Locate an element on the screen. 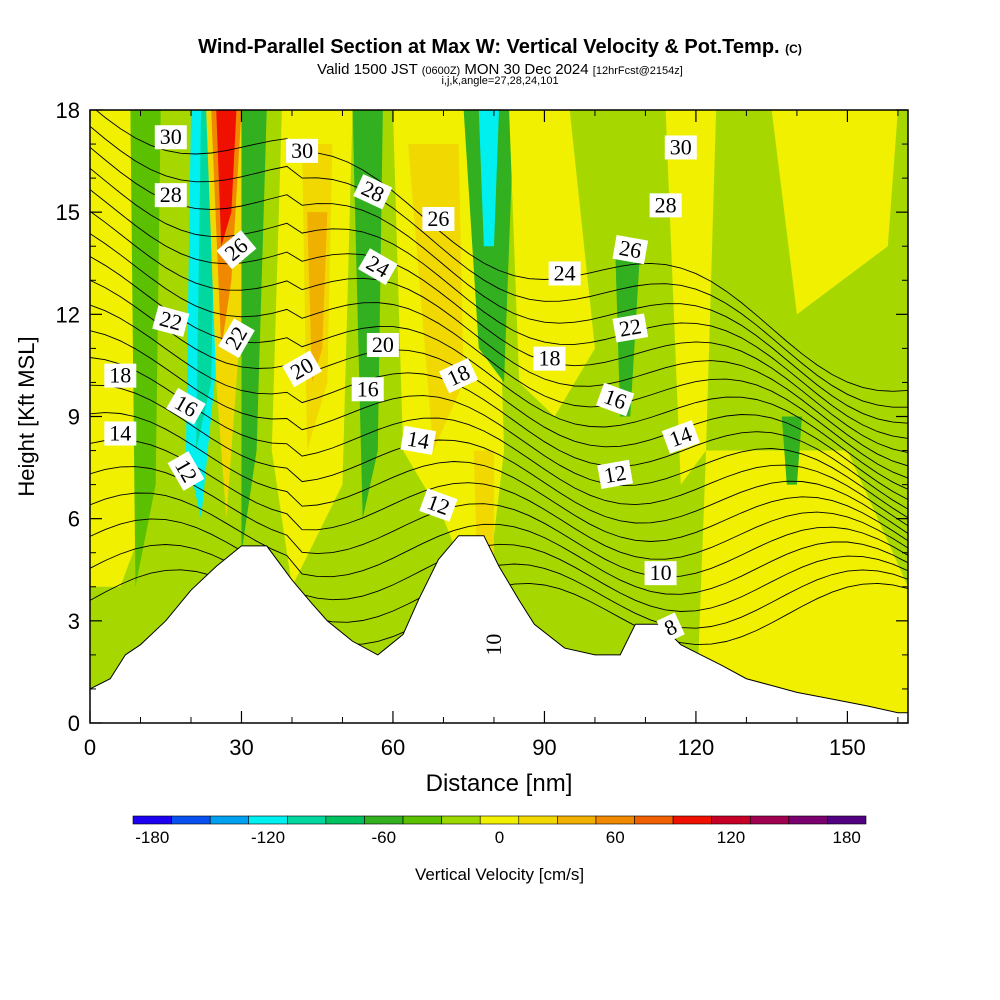 The image size is (1000, 1000). updraft-band is located at coordinates (226, 178).